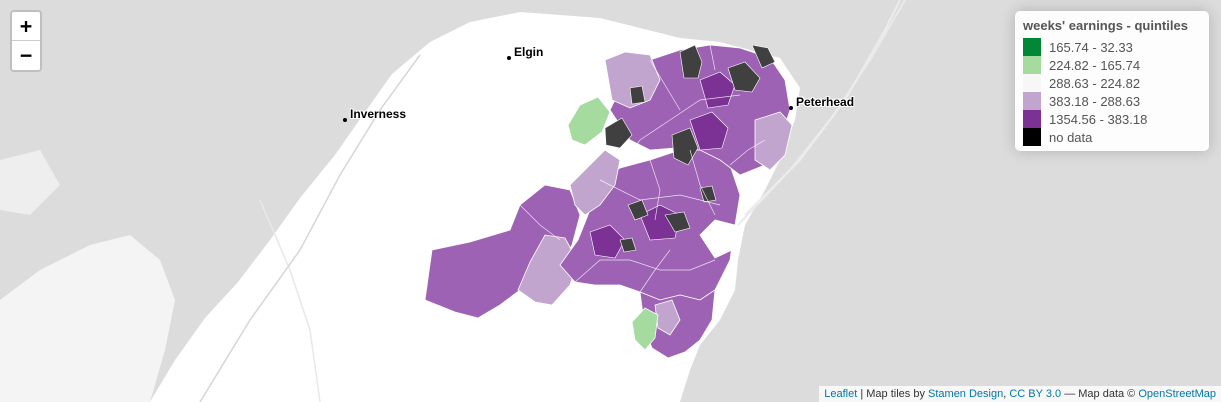 Image resolution: width=1221 pixels, height=402 pixels. Describe the element at coordinates (632, 80) in the screenshot. I see `region-northwest-light` at that location.